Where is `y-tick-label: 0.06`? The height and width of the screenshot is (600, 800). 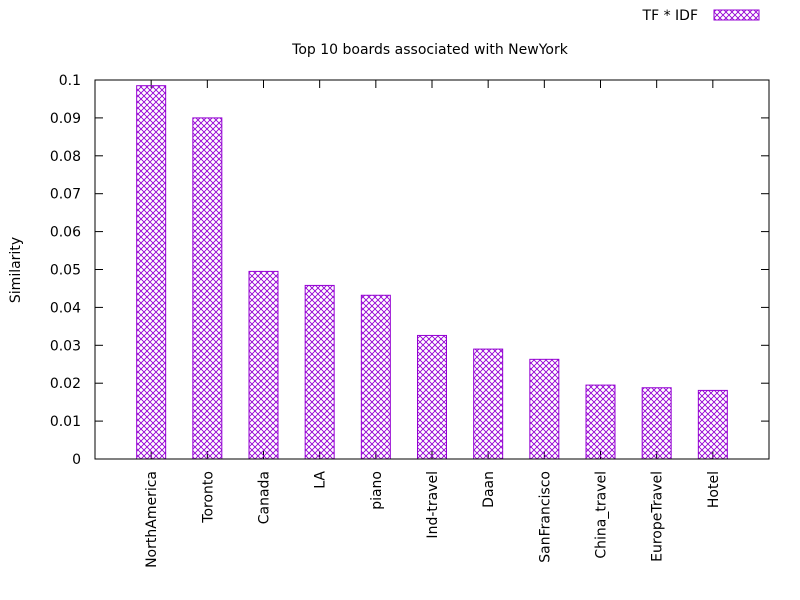
y-tick-label: 0.06 is located at coordinates (65, 233).